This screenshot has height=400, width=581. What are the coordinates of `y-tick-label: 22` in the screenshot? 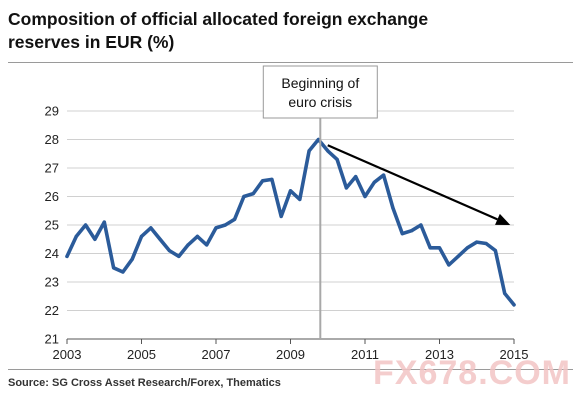 It's located at (52, 310).